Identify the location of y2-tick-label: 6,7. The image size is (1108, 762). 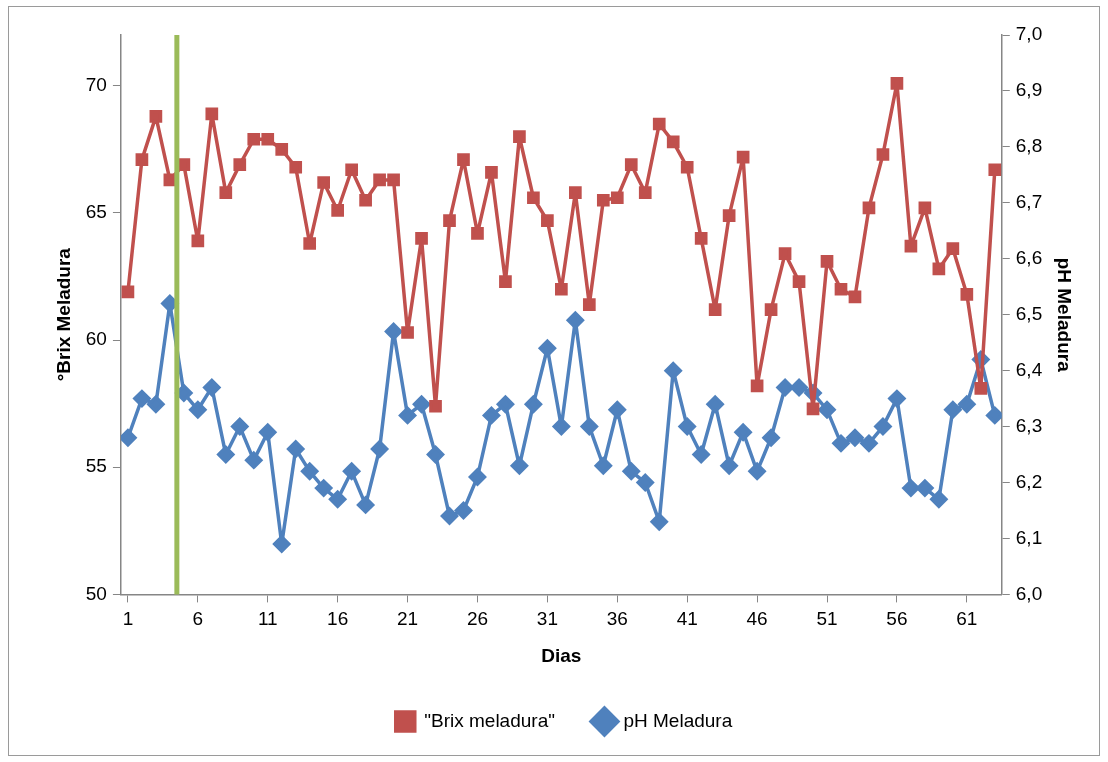
(1029, 202).